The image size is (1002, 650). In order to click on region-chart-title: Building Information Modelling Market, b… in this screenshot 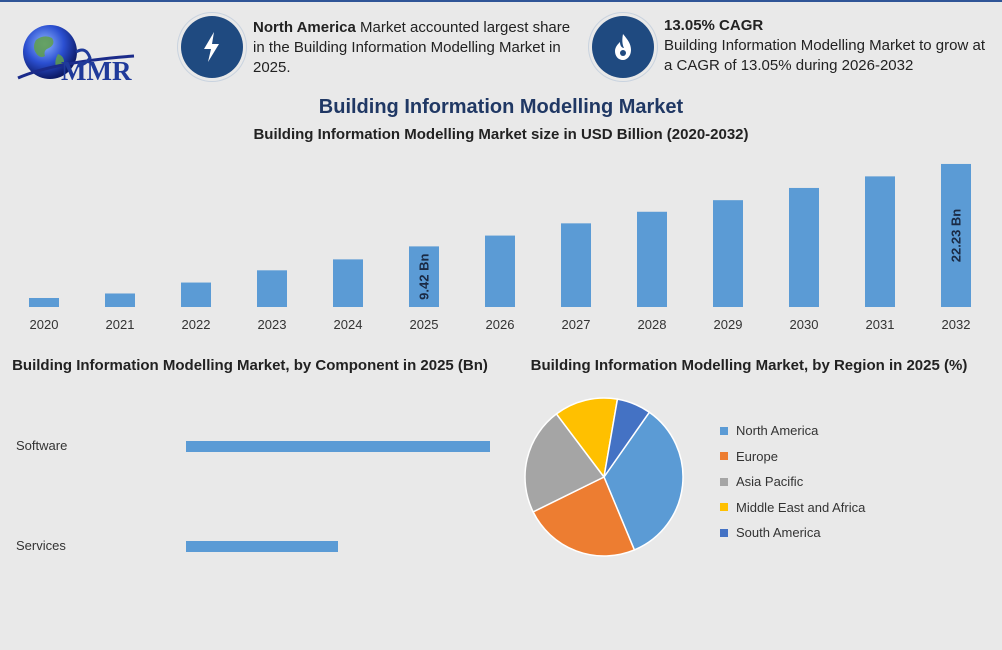, I will do `click(749, 365)`.